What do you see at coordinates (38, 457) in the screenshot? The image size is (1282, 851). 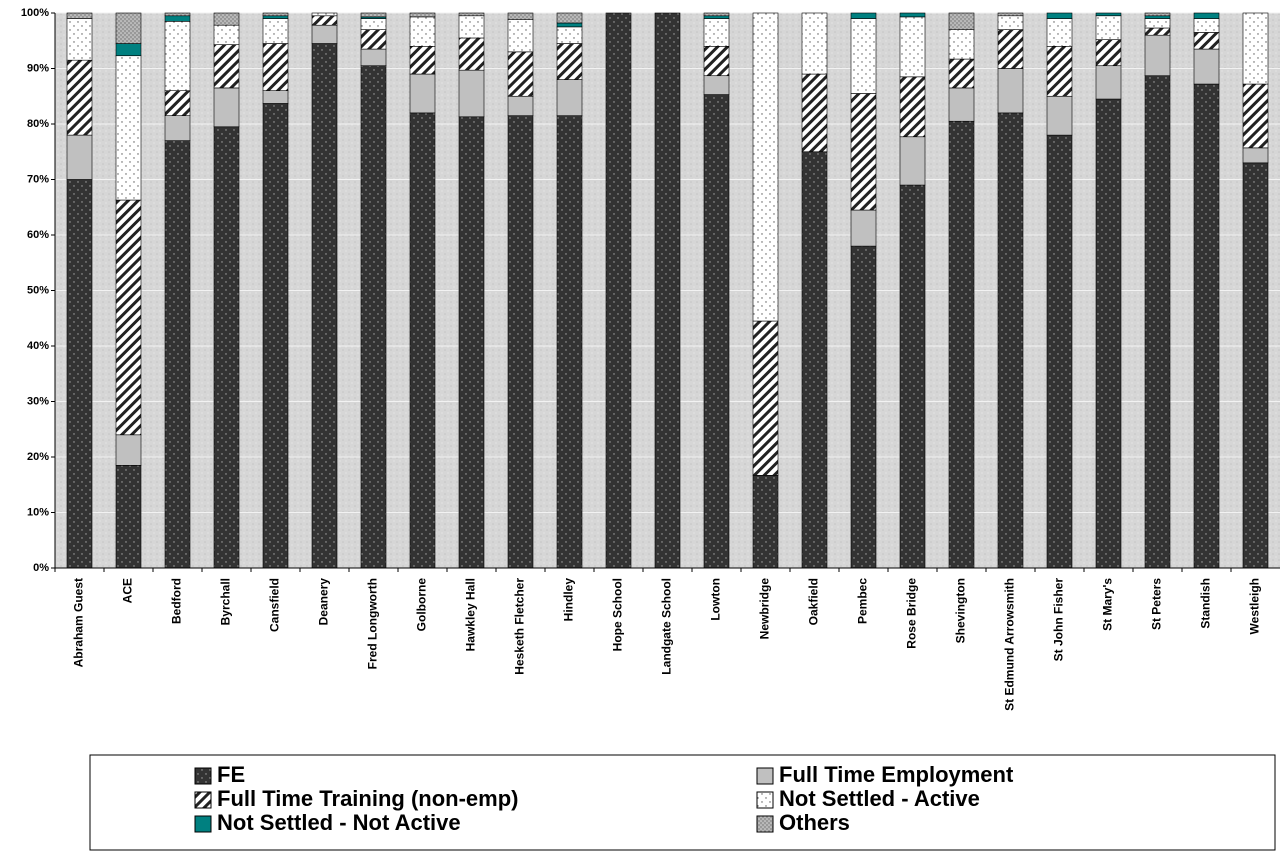 I see `y-tick-label: 20%` at bounding box center [38, 457].